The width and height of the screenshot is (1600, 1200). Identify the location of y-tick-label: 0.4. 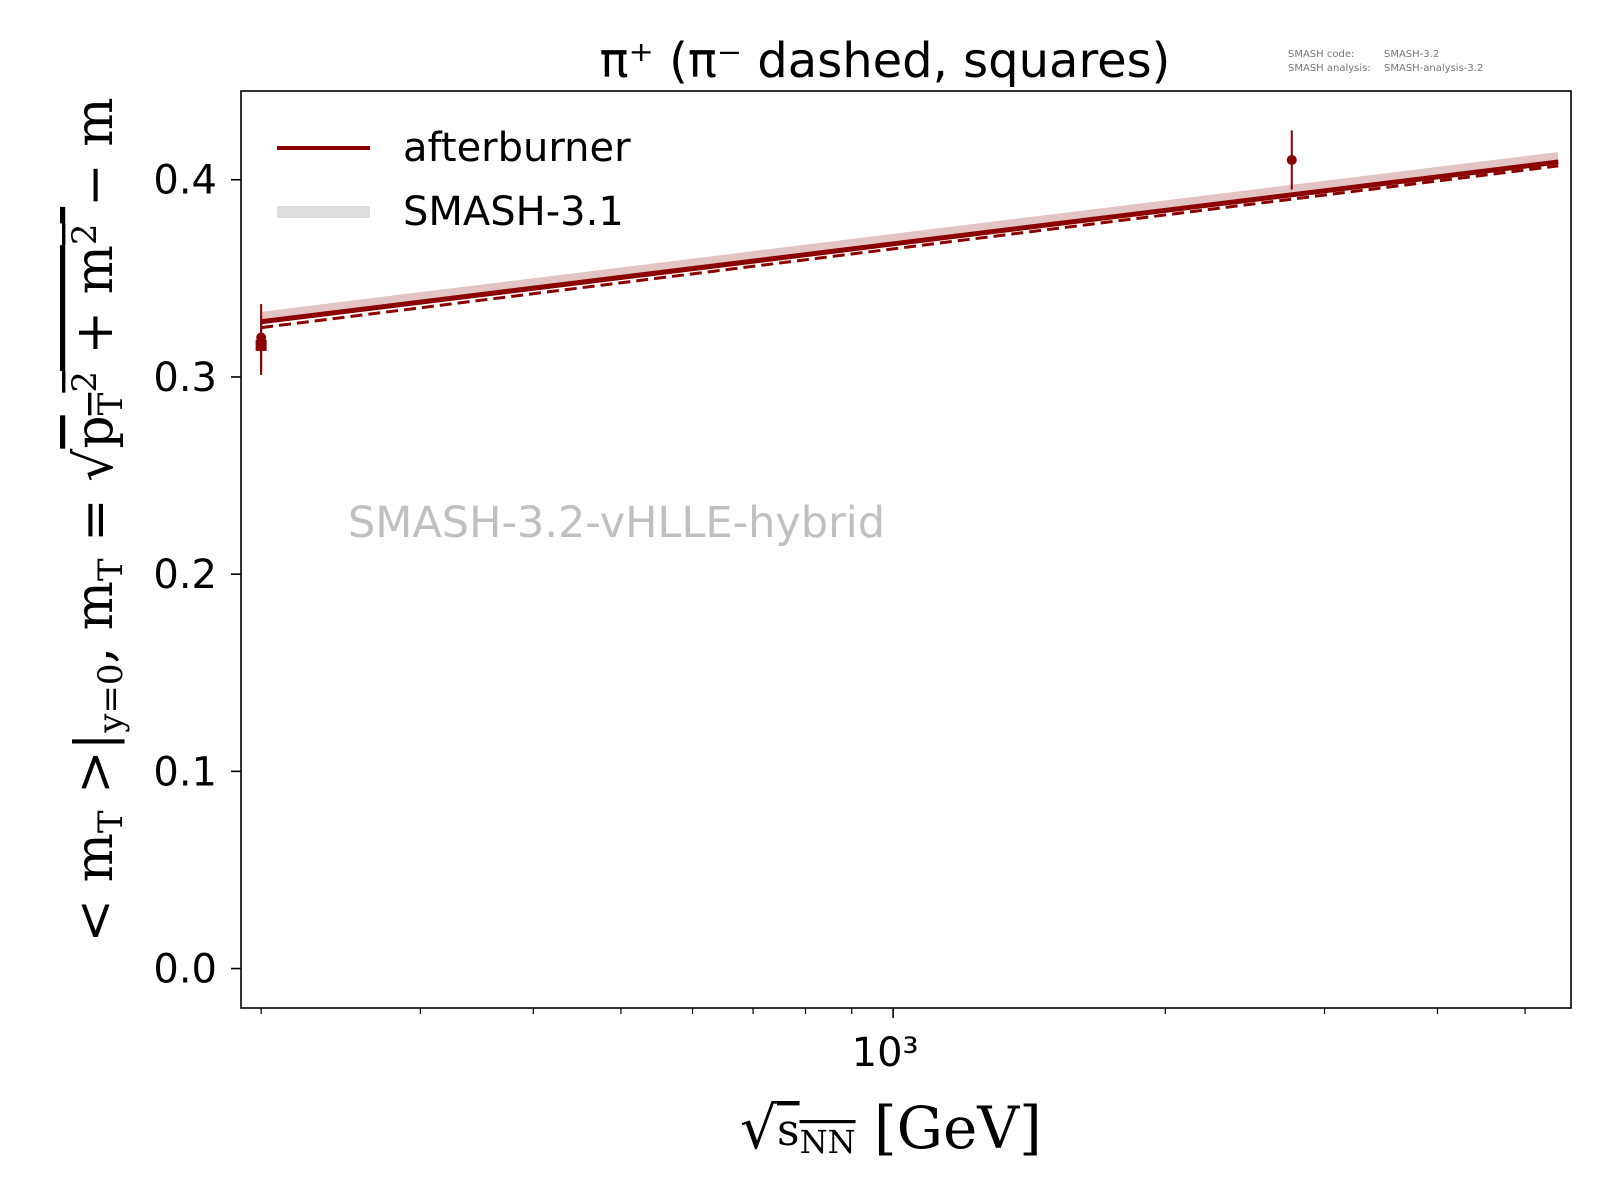
(185, 181).